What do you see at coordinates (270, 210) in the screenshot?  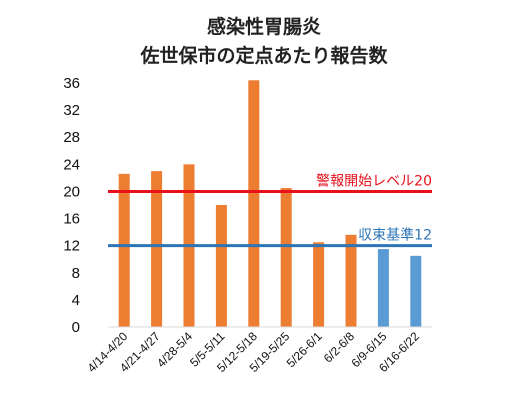 I see `reference-lines: 警報開始レベル20 収束基準12` at bounding box center [270, 210].